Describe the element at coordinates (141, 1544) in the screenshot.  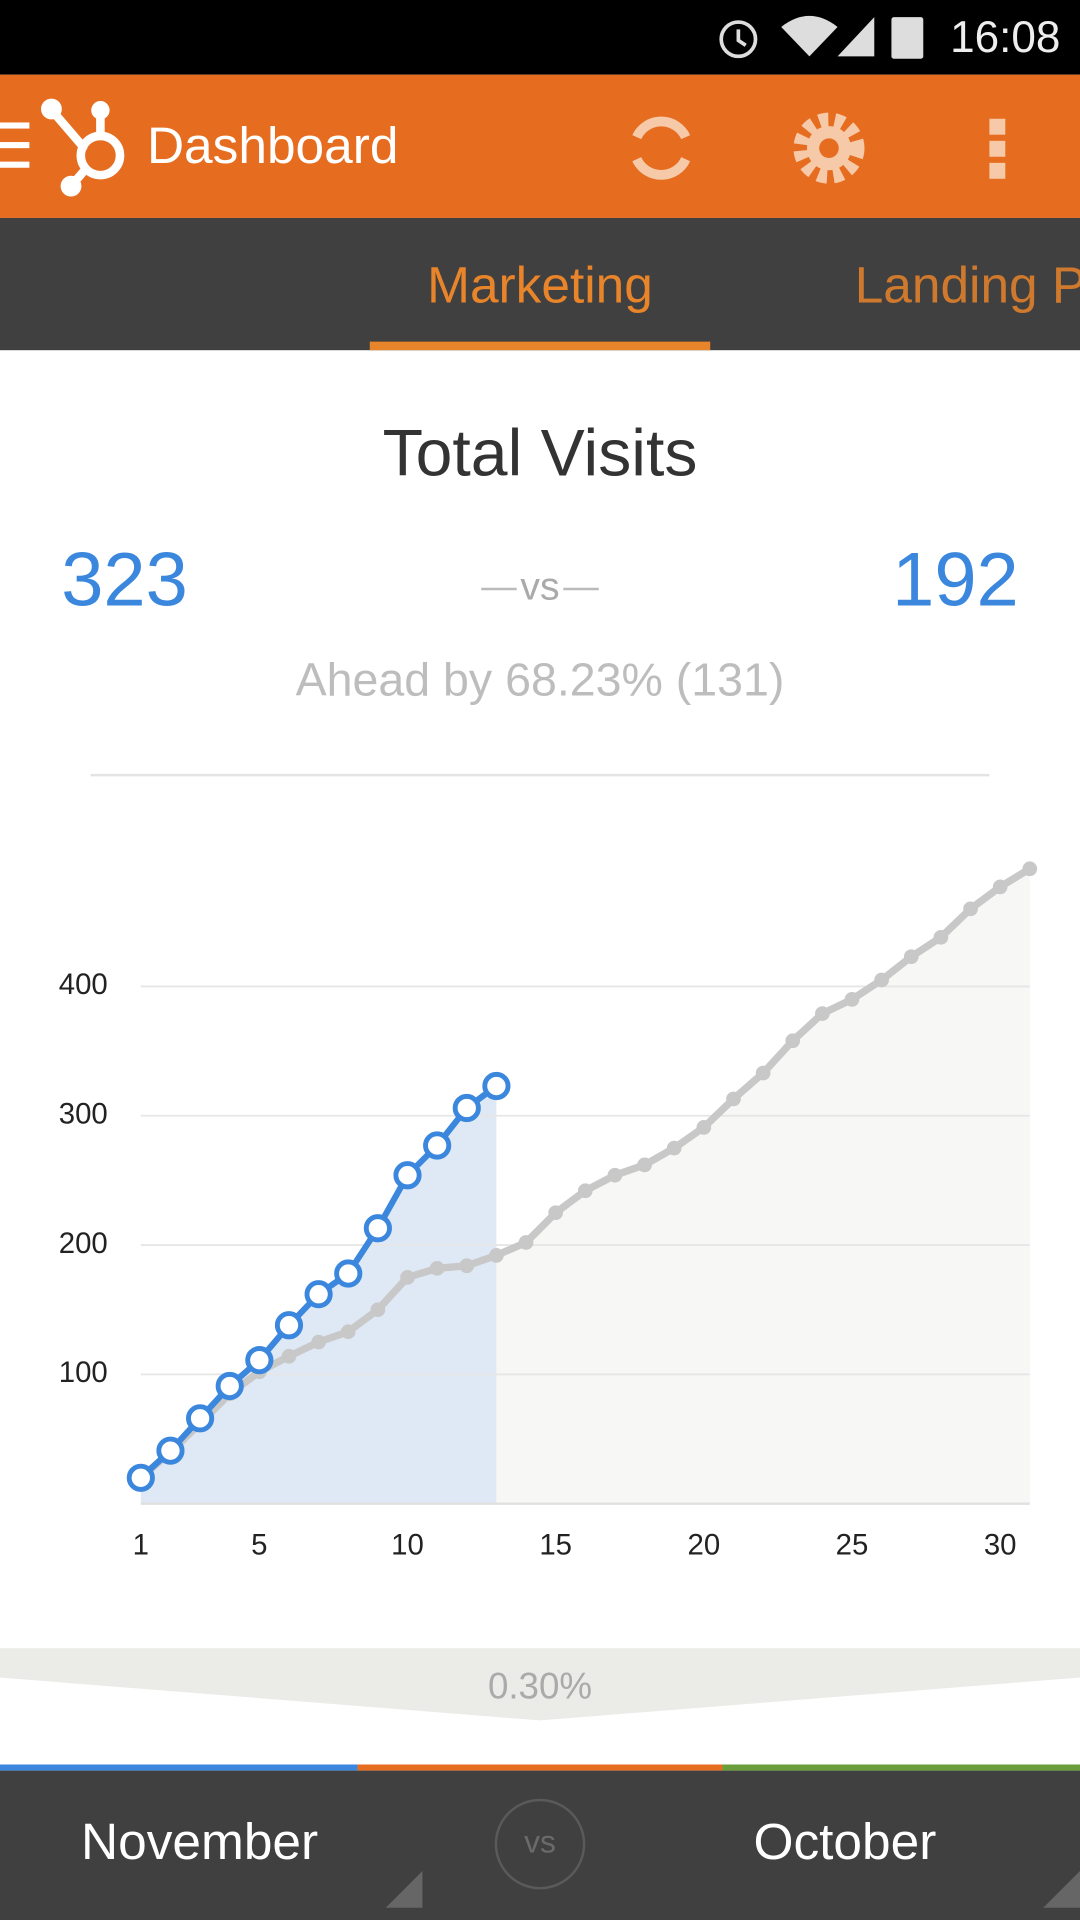
I see `x-tick-label: 1` at that location.